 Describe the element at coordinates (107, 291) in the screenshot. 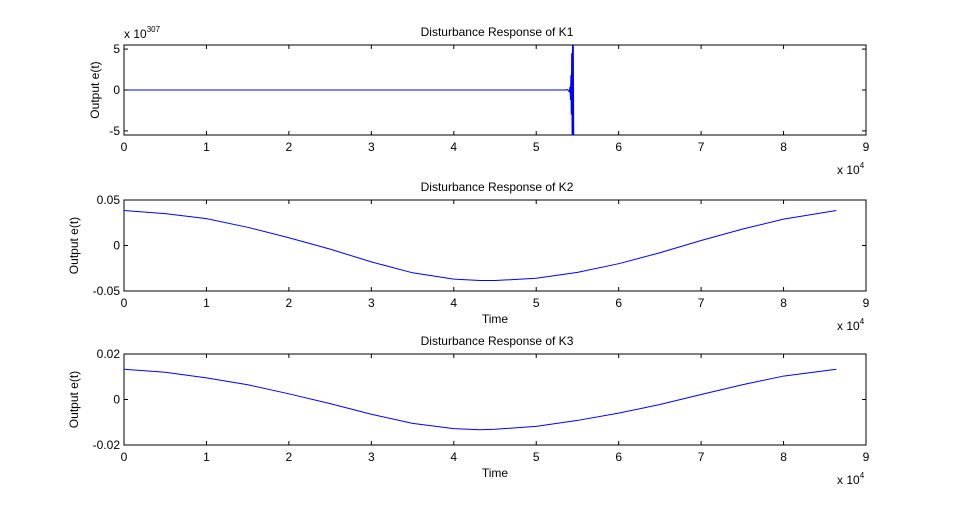

I see `y-tick-label: -0.05` at that location.